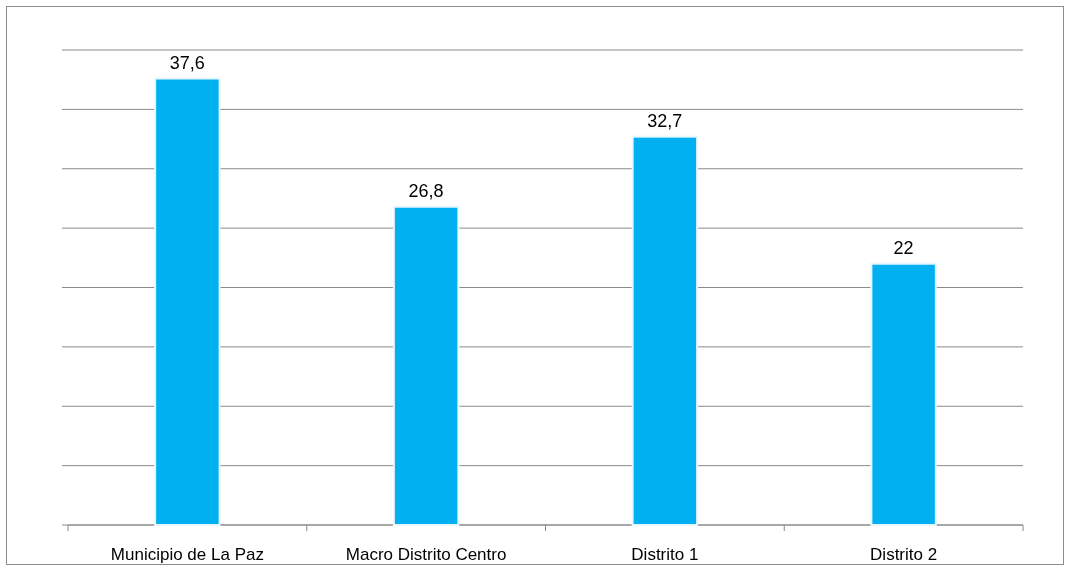  Describe the element at coordinates (904, 554) in the screenshot. I see `x-tick-label: Distrito 2` at that location.